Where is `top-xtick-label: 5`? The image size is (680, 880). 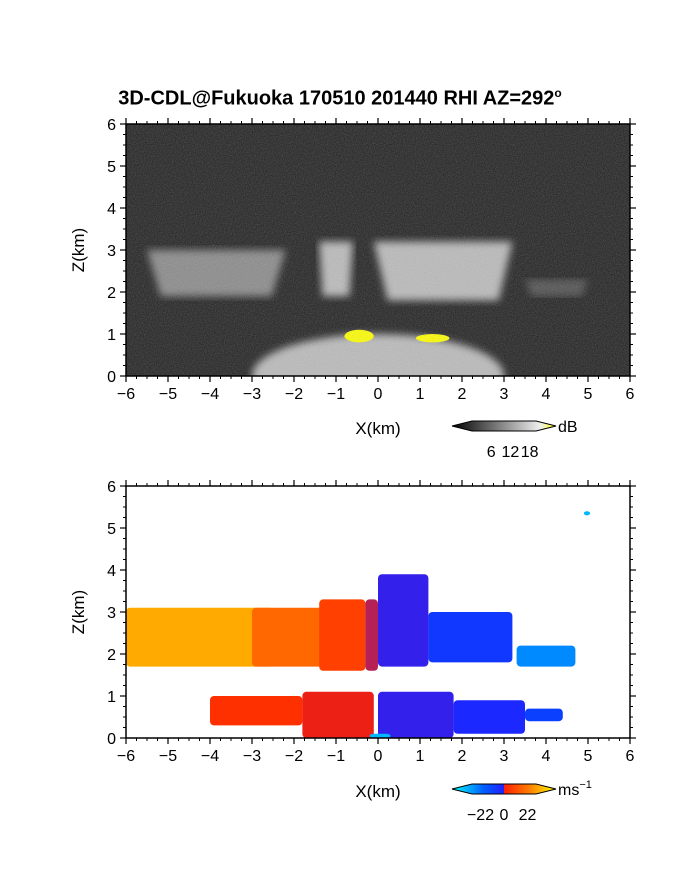
top-xtick-label: 5 is located at coordinates (588, 394).